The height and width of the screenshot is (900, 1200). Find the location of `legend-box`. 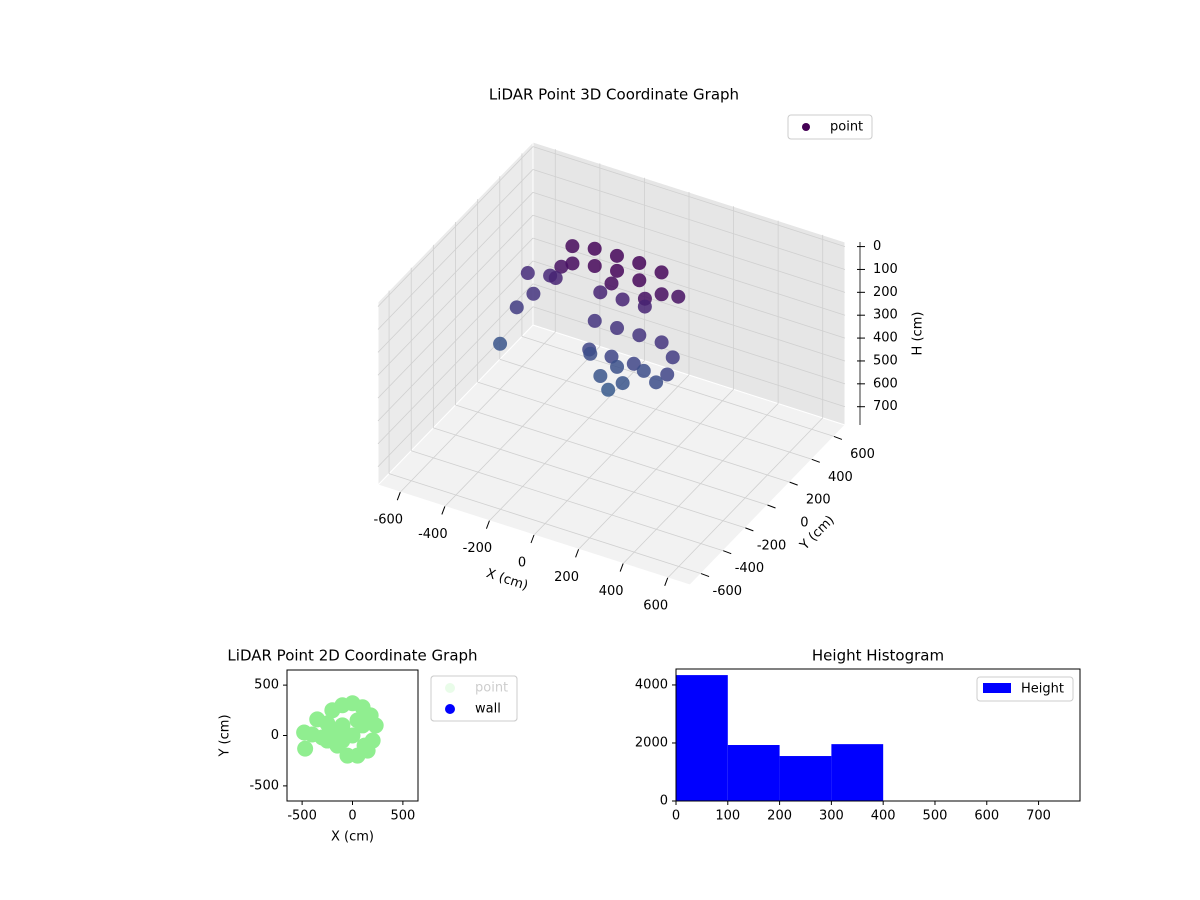

legend-box is located at coordinates (830, 127).